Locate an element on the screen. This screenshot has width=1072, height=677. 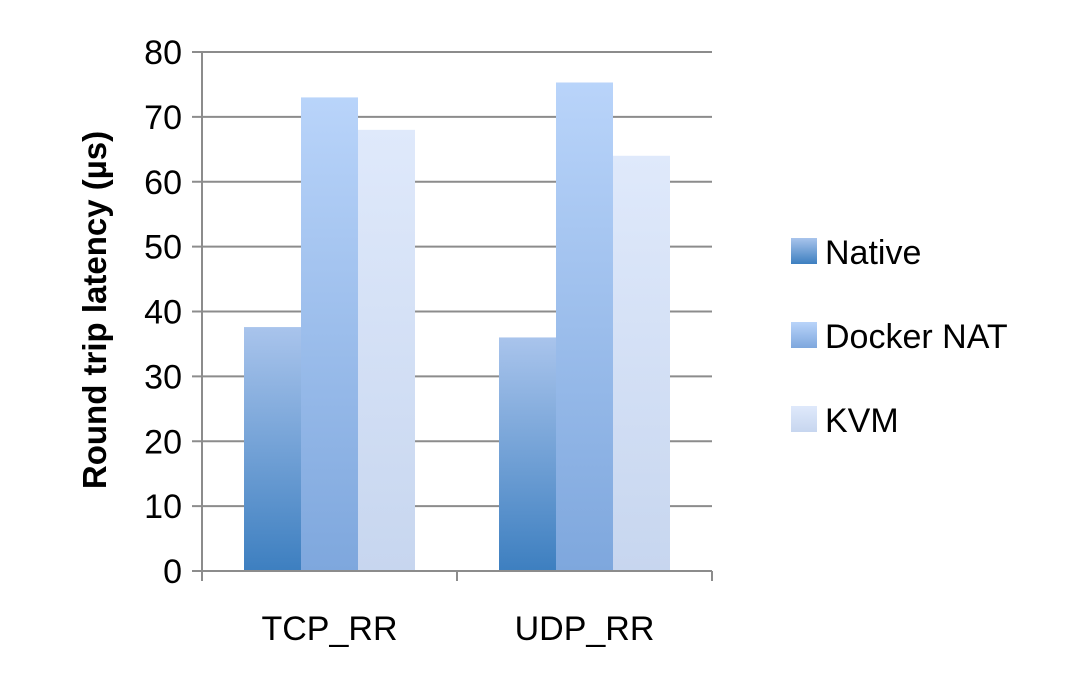
bar-native-udp-rr is located at coordinates (527, 454).